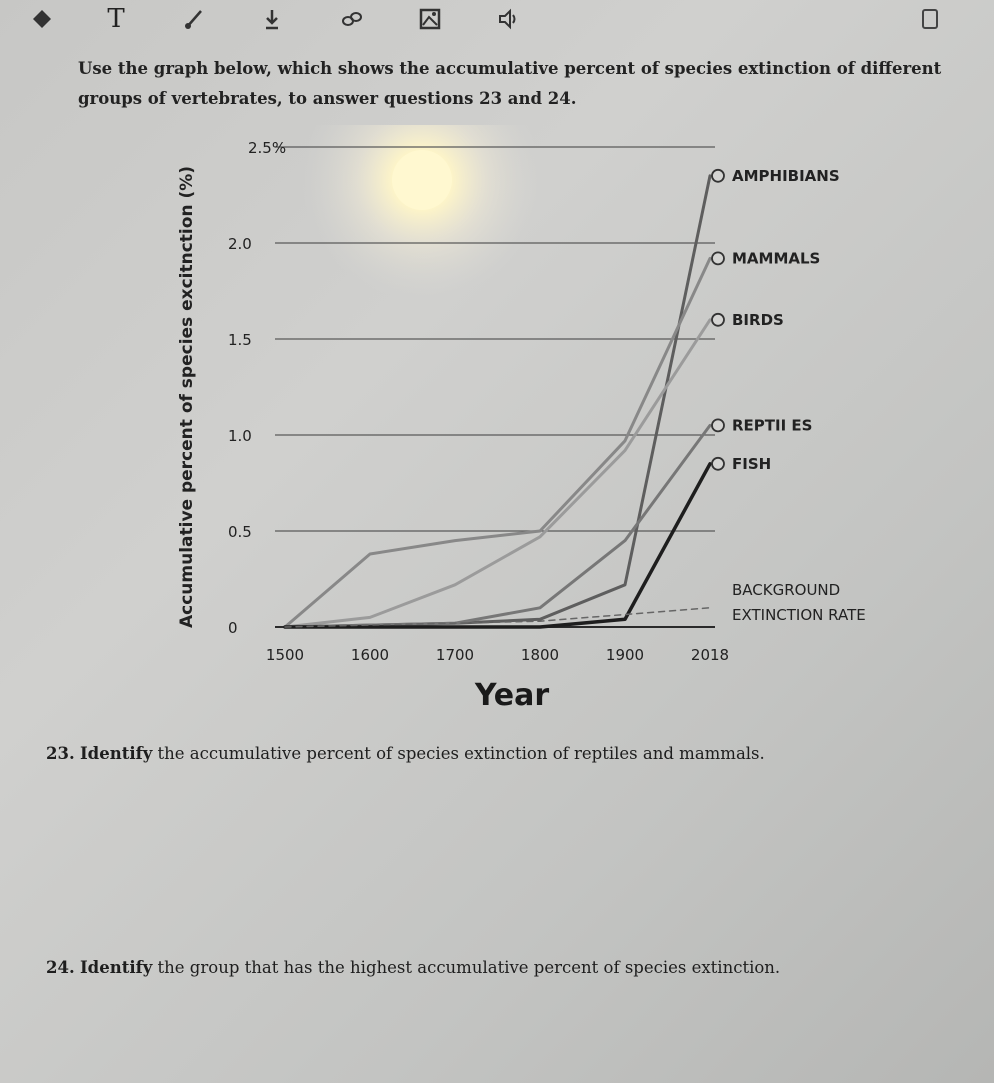 This screenshot has width=994, height=1083. What do you see at coordinates (497, 545) in the screenshot?
I see `series-line-fish` at bounding box center [497, 545].